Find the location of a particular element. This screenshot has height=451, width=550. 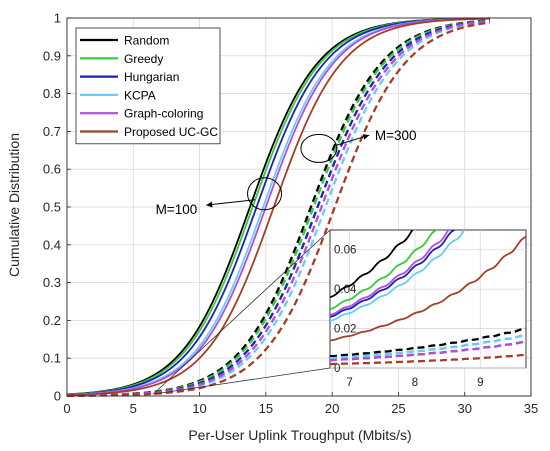

inset-y-tick-label: 0.04 is located at coordinates (345, 290).